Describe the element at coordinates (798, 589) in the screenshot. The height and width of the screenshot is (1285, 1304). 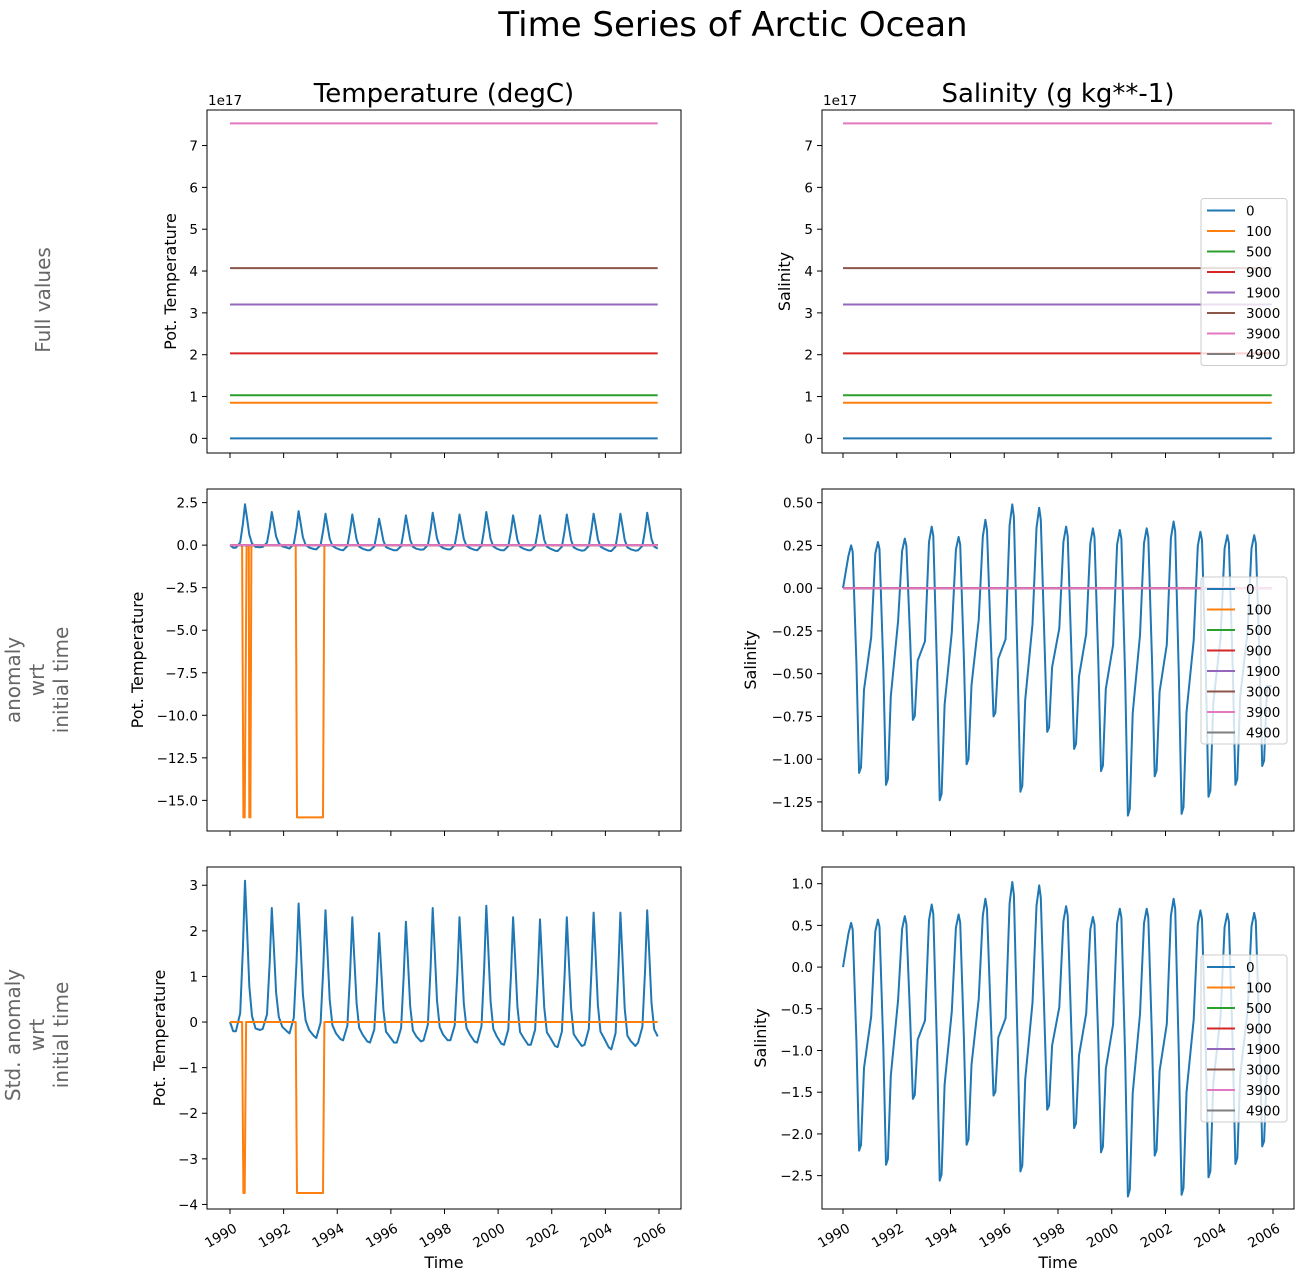
I see `y-tick-label: 0.00` at that location.